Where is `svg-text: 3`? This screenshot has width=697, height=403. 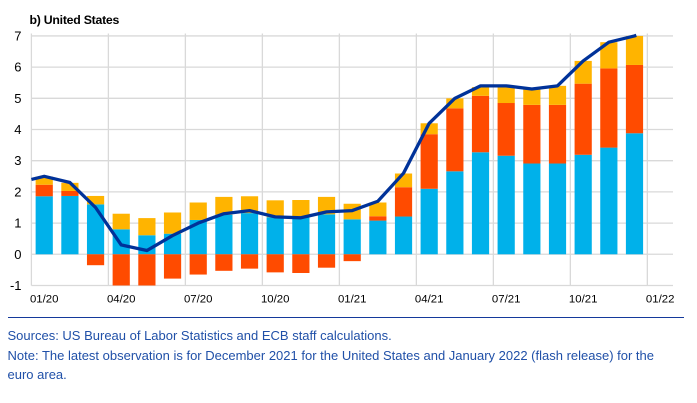 svg-text: 3 is located at coordinates (17, 160).